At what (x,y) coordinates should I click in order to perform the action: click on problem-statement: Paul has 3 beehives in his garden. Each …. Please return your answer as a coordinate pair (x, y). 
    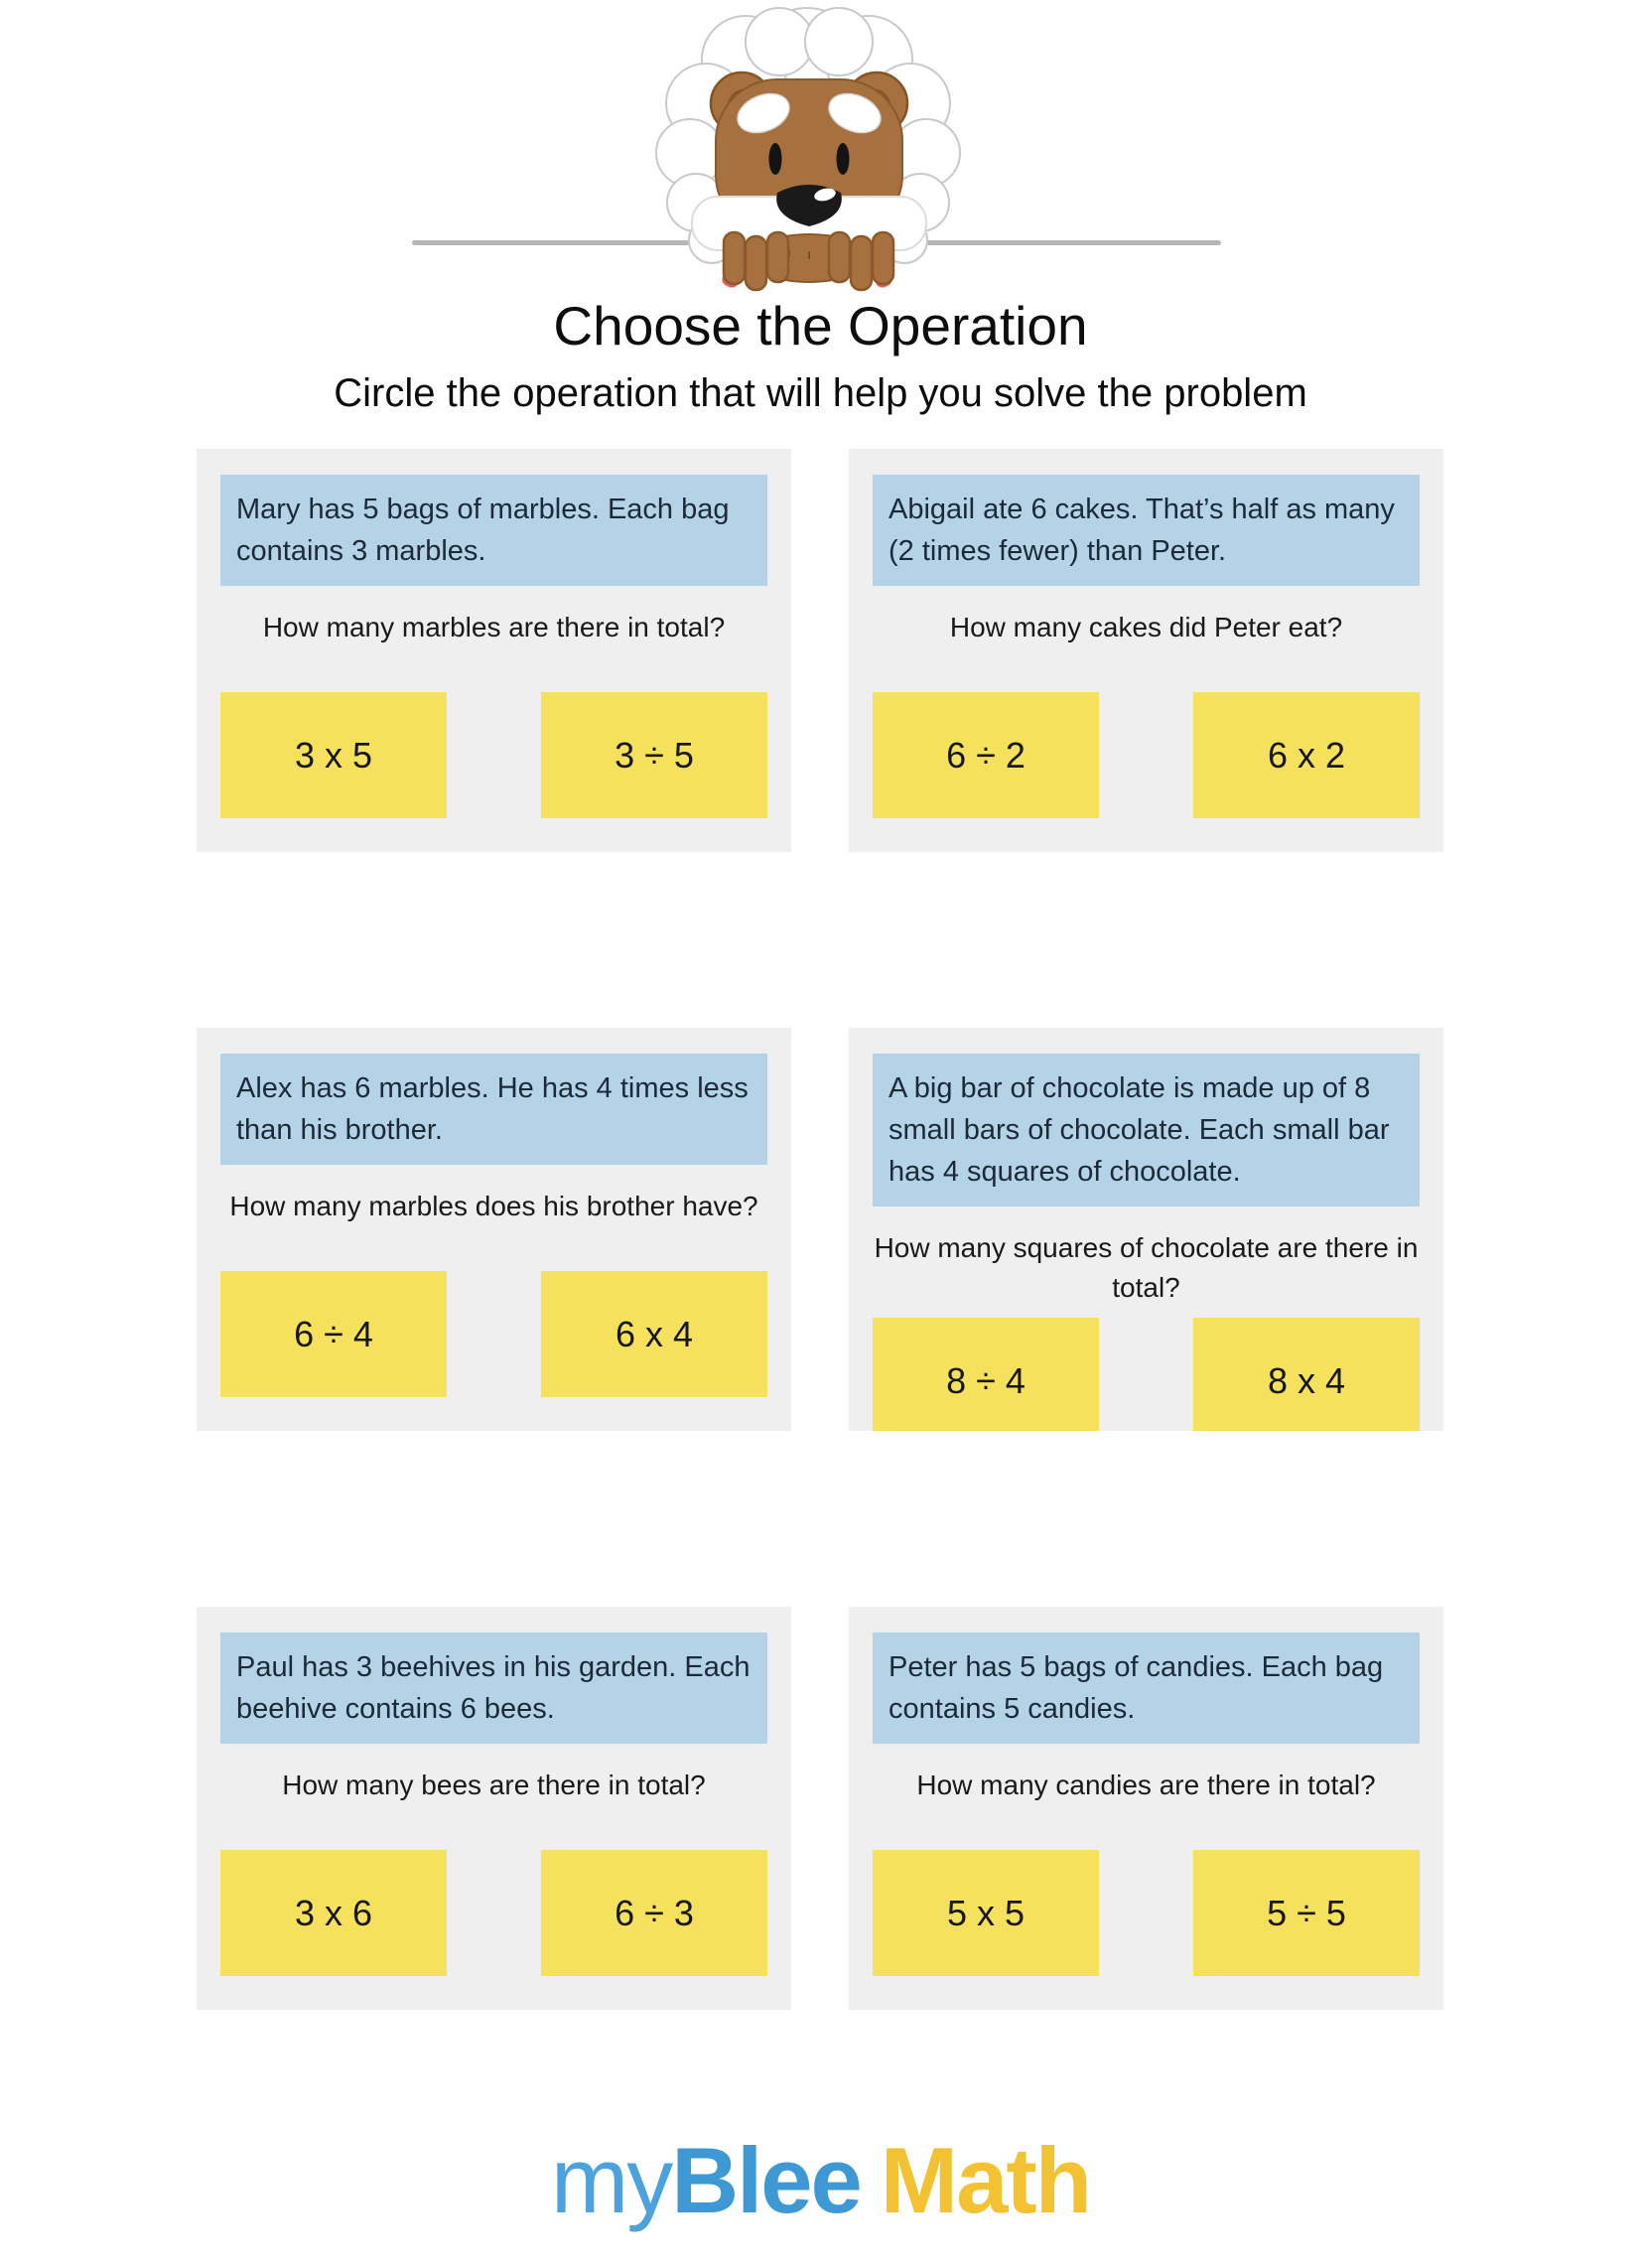
    Looking at the image, I should click on (493, 1688).